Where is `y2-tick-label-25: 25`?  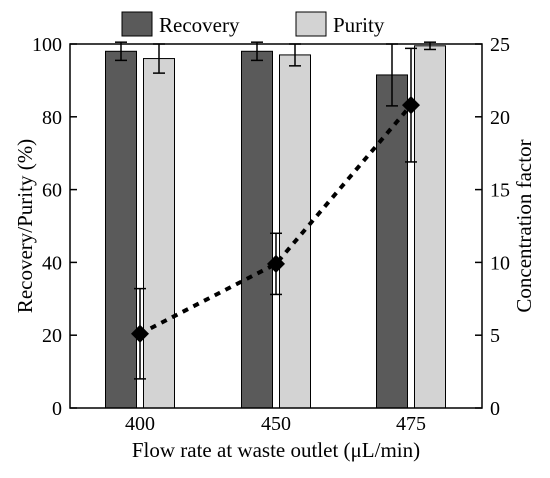 y2-tick-label-25: 25 is located at coordinates (500, 45).